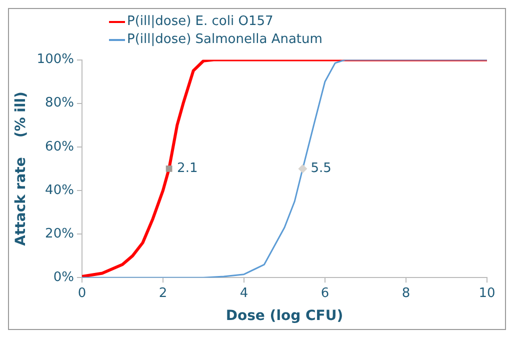  What do you see at coordinates (224, 40) in the screenshot?
I see `legend-label: P(ill|dose) Salmonella Anatum` at bounding box center [224, 40].